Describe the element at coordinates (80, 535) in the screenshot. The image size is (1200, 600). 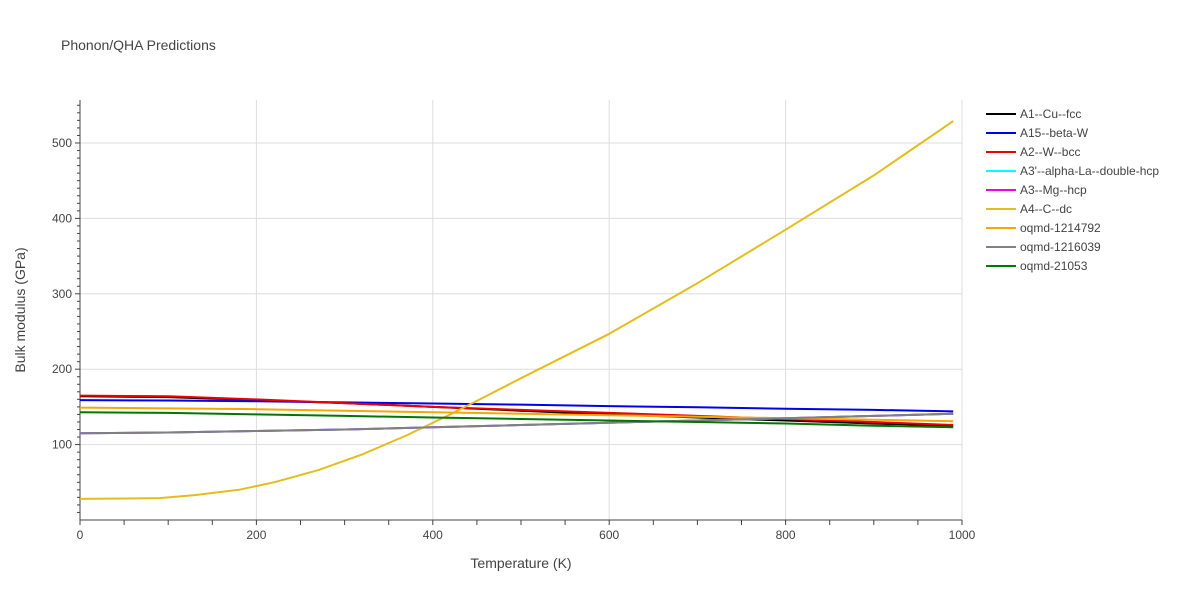
I see `x-tick-label: 0` at that location.